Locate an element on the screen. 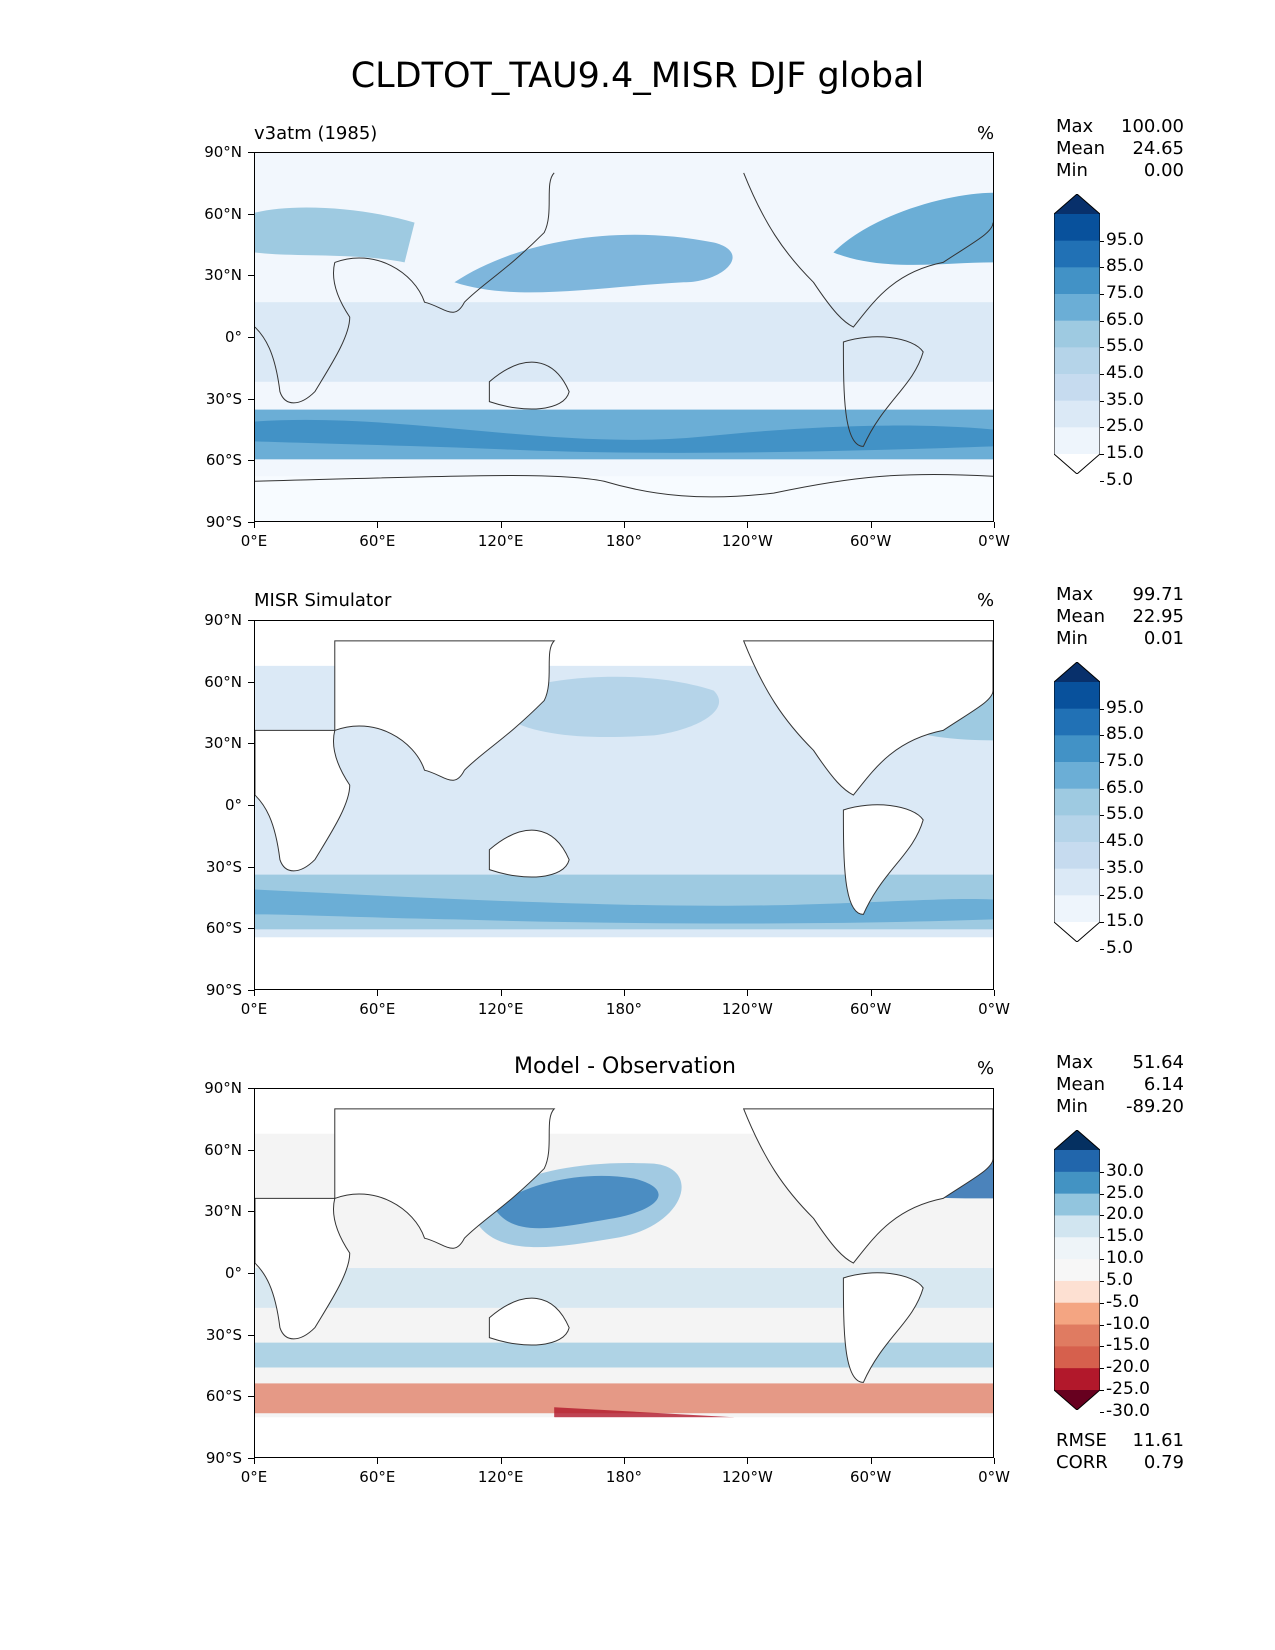 This screenshot has height=1650, width=1275. eurasia-land is located at coordinates (445, 1178).